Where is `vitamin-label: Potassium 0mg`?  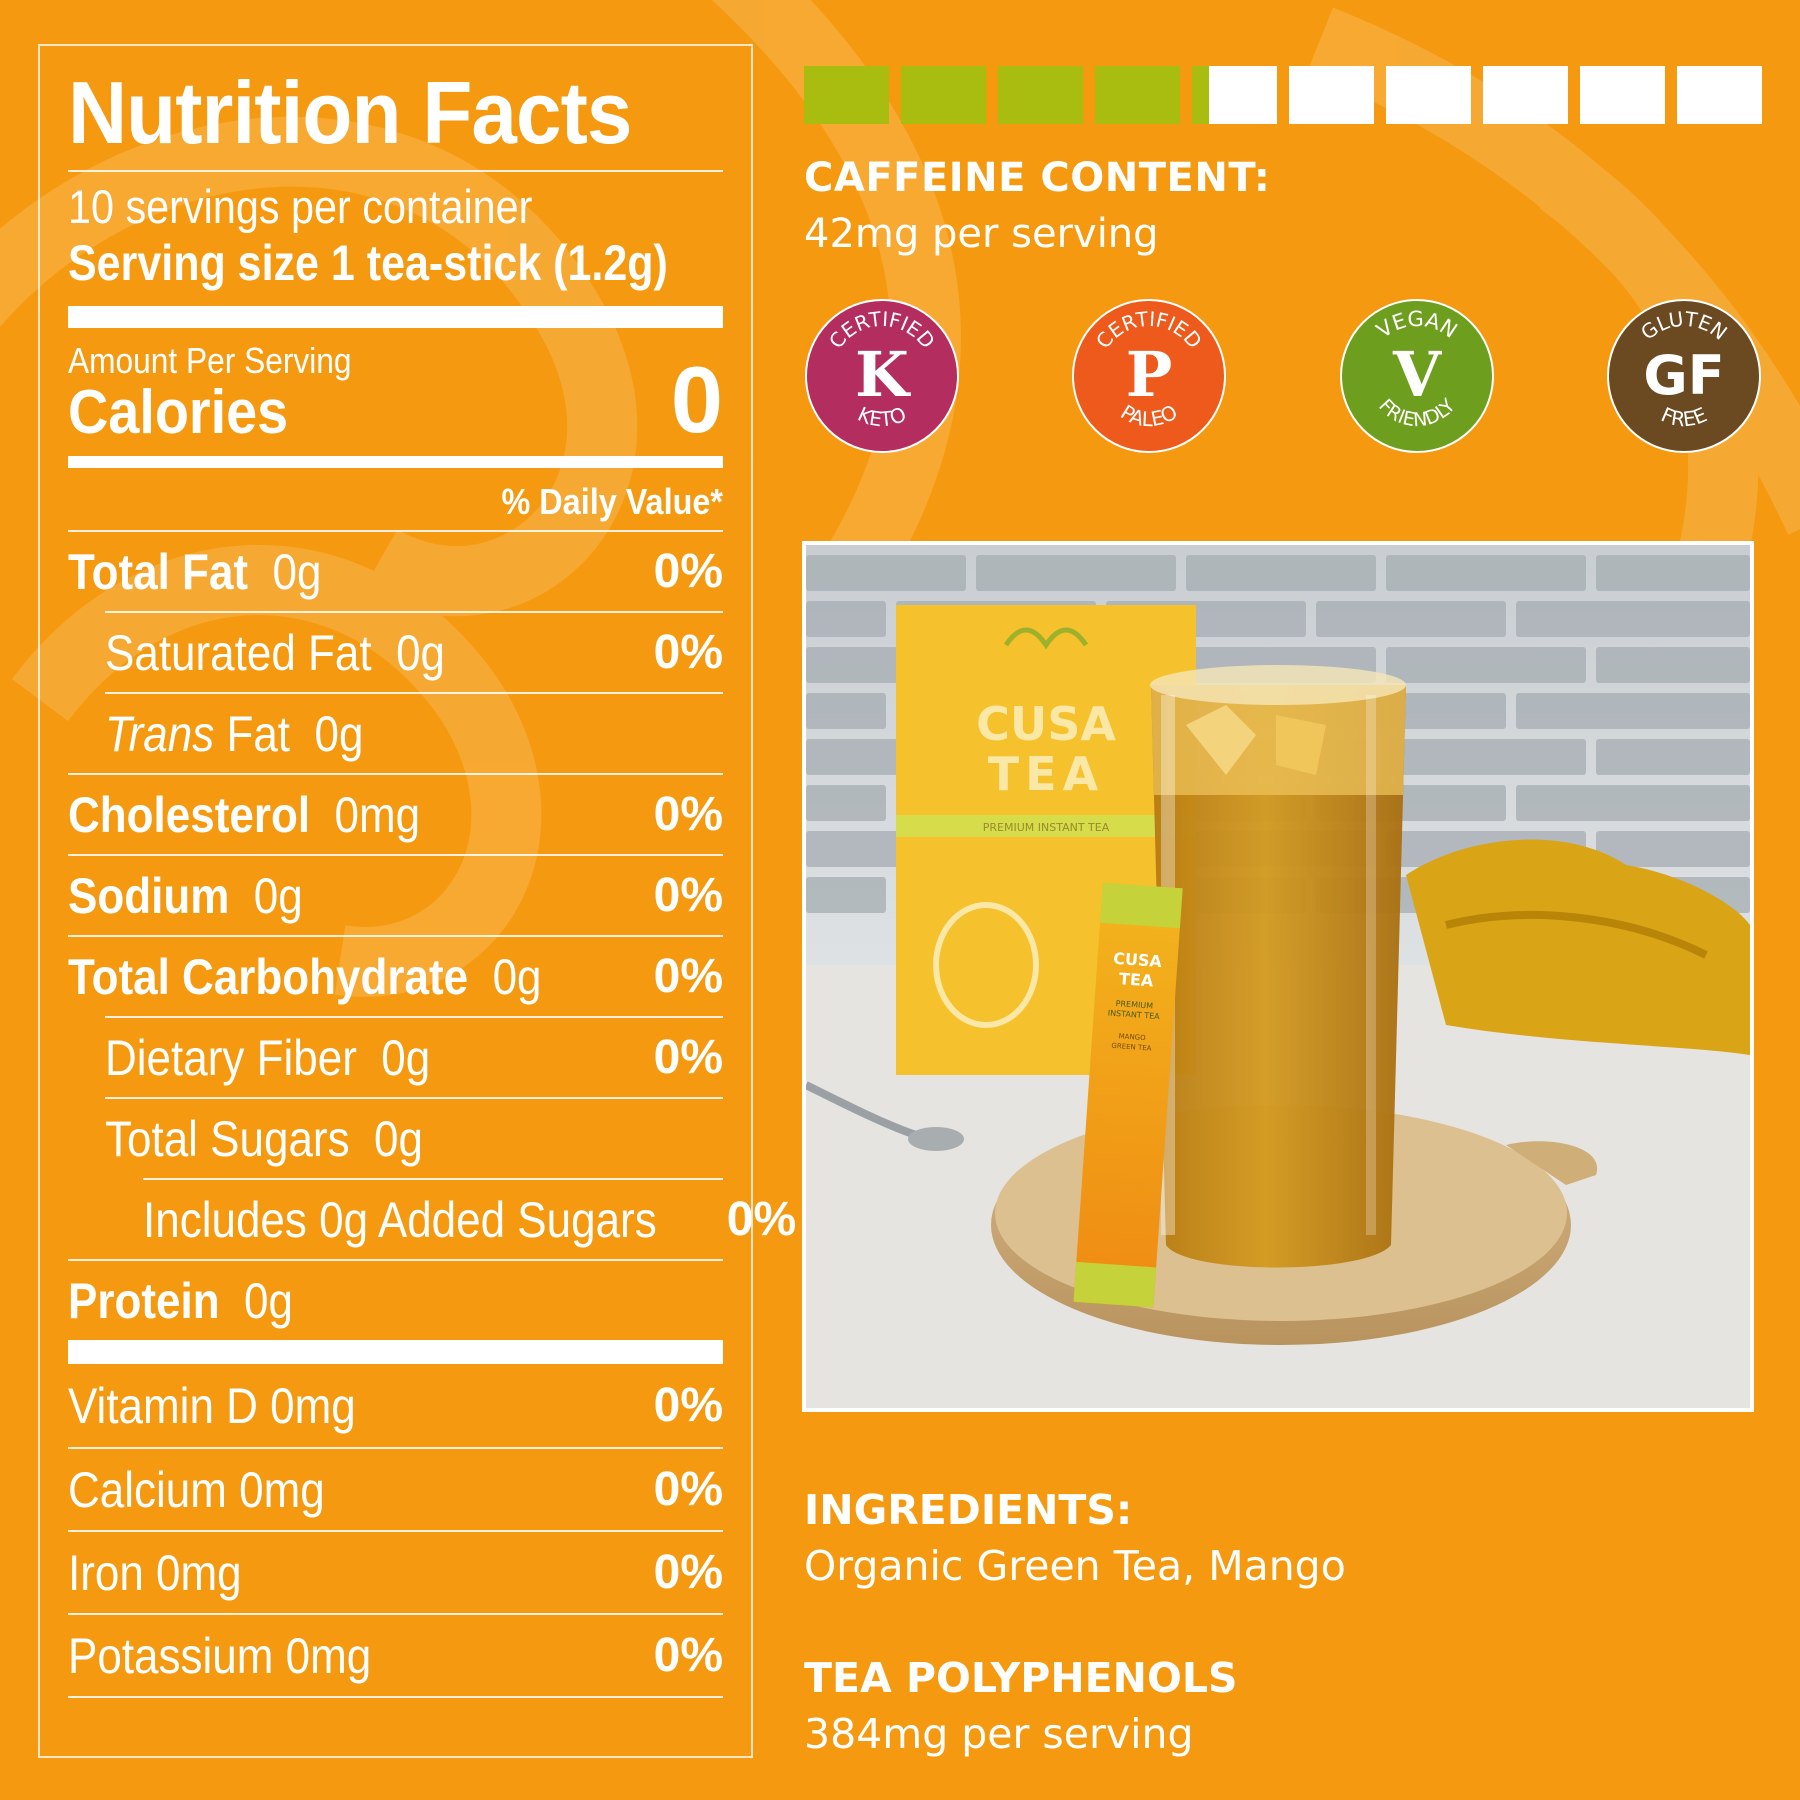
vitamin-label: Potassium 0mg is located at coordinates (220, 1655).